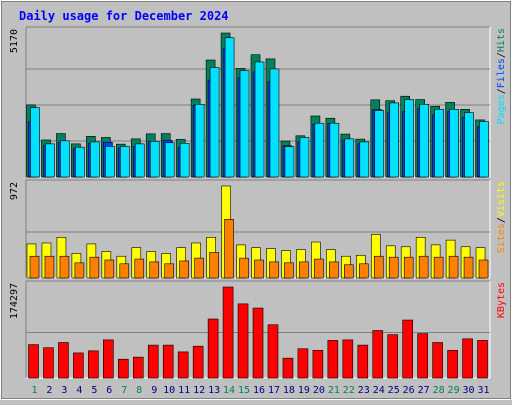  What do you see at coordinates (274, 390) in the screenshot?
I see `x-tick-label-day-17: 17` at bounding box center [274, 390].